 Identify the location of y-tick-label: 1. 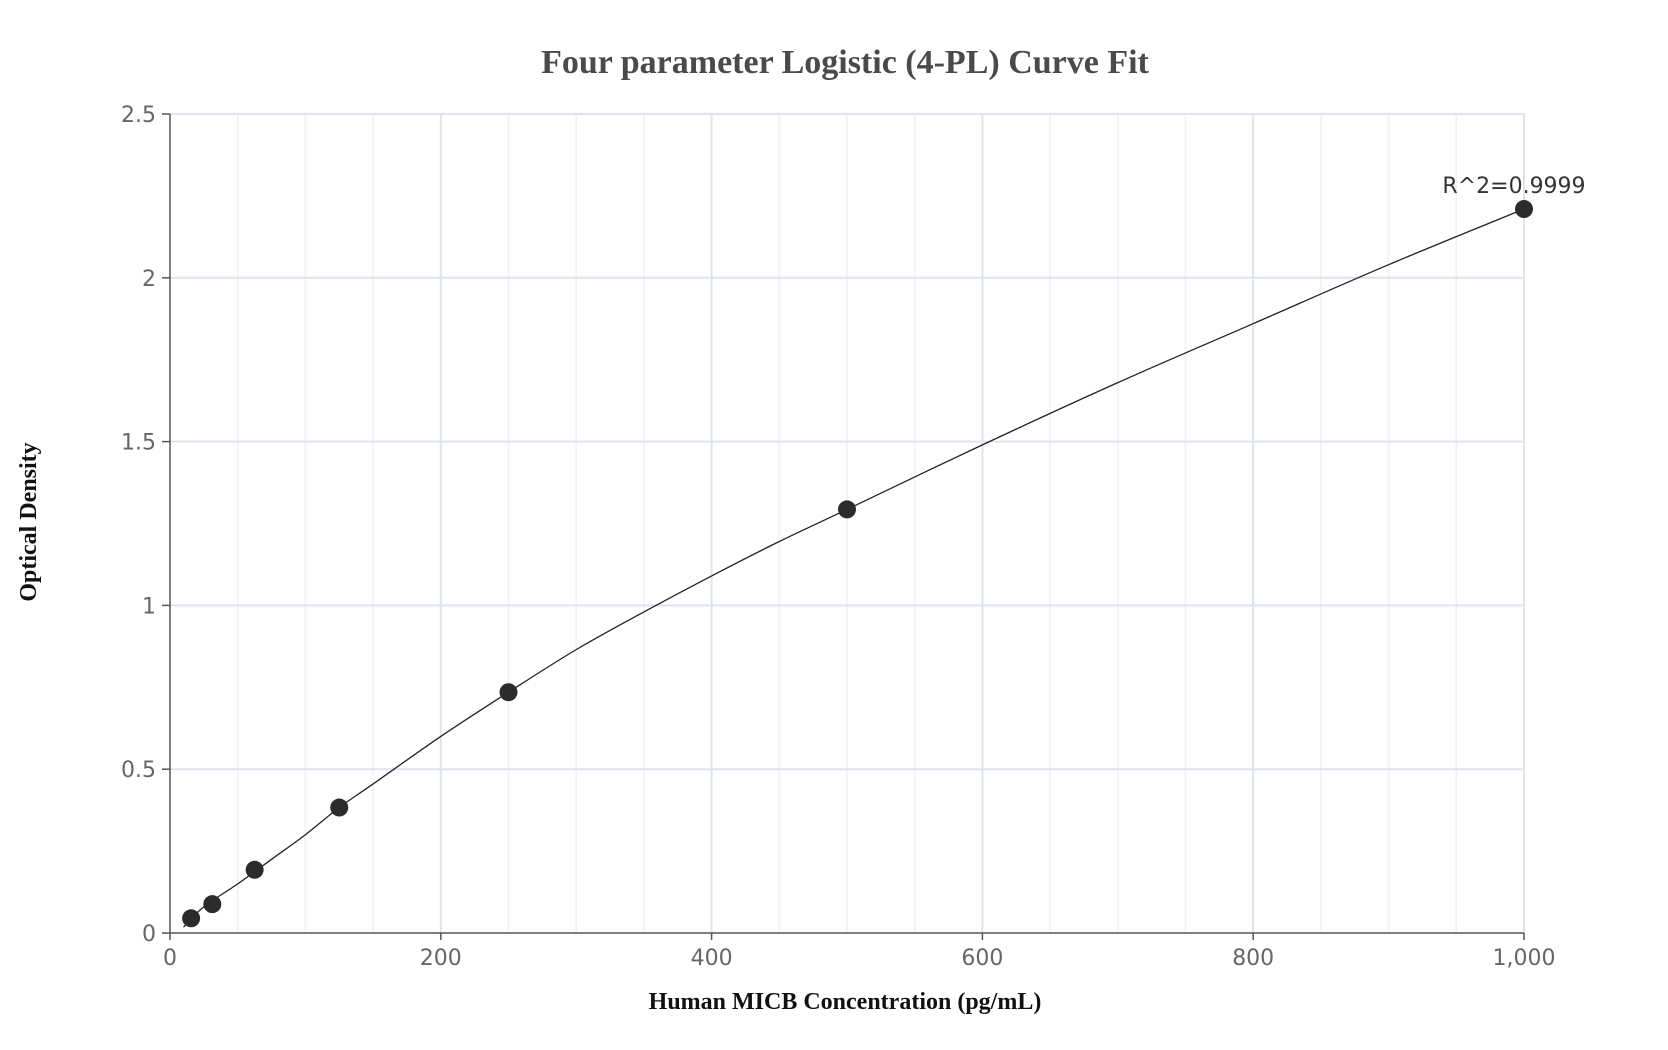
(149, 606).